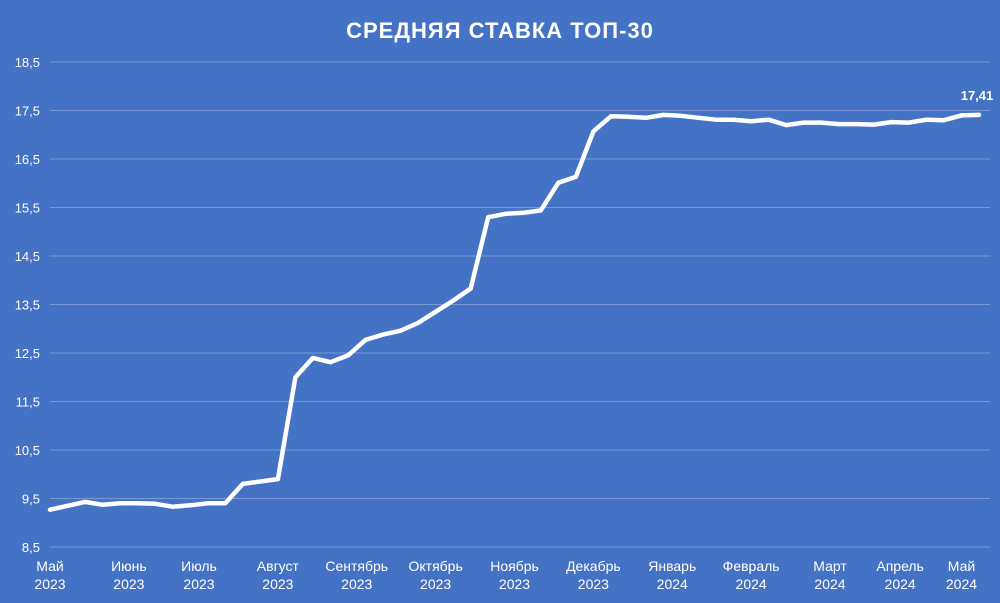 Image resolution: width=1000 pixels, height=603 pixels. What do you see at coordinates (27, 305) in the screenshot?
I see `y-tick-label: 13,5` at bounding box center [27, 305].